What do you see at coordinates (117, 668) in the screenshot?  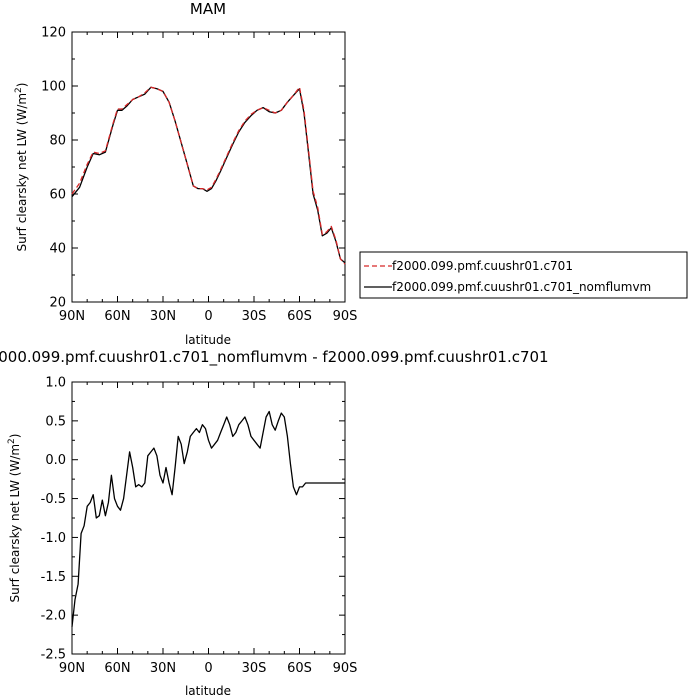 I see `bottom-x-tick-label: 60N` at bounding box center [117, 668].